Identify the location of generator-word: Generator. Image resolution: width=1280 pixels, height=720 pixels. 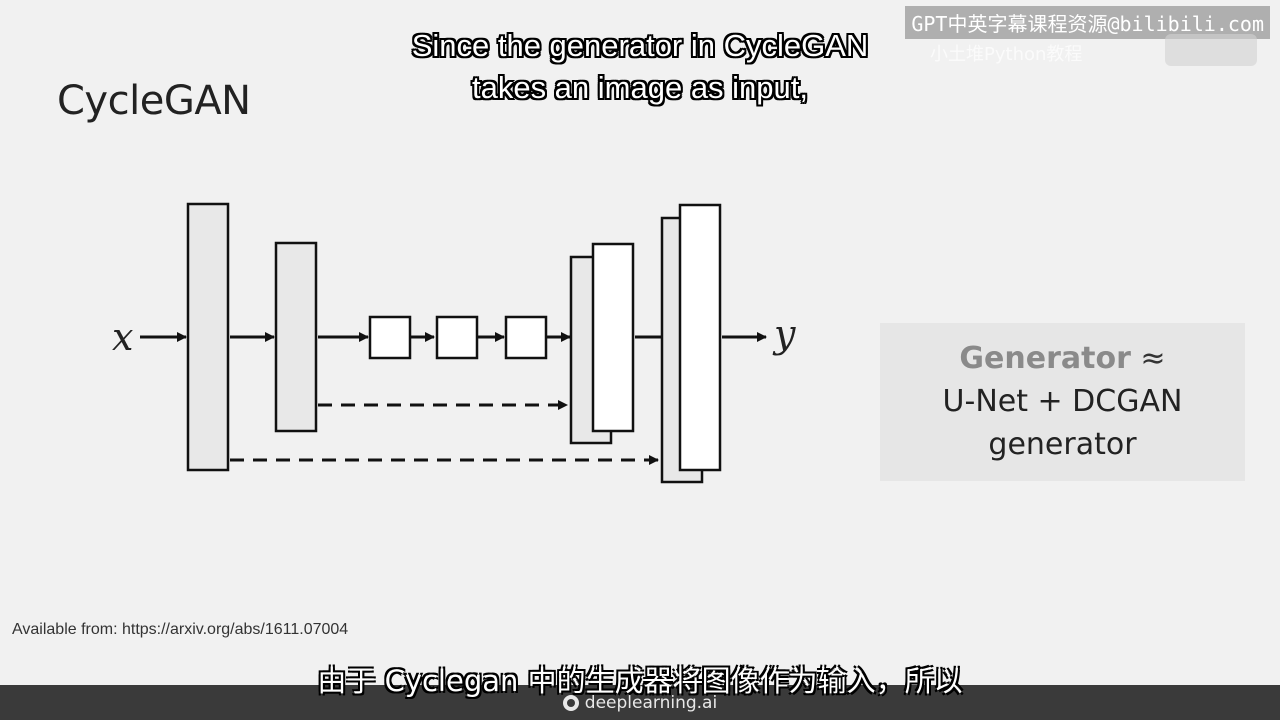
(1045, 358).